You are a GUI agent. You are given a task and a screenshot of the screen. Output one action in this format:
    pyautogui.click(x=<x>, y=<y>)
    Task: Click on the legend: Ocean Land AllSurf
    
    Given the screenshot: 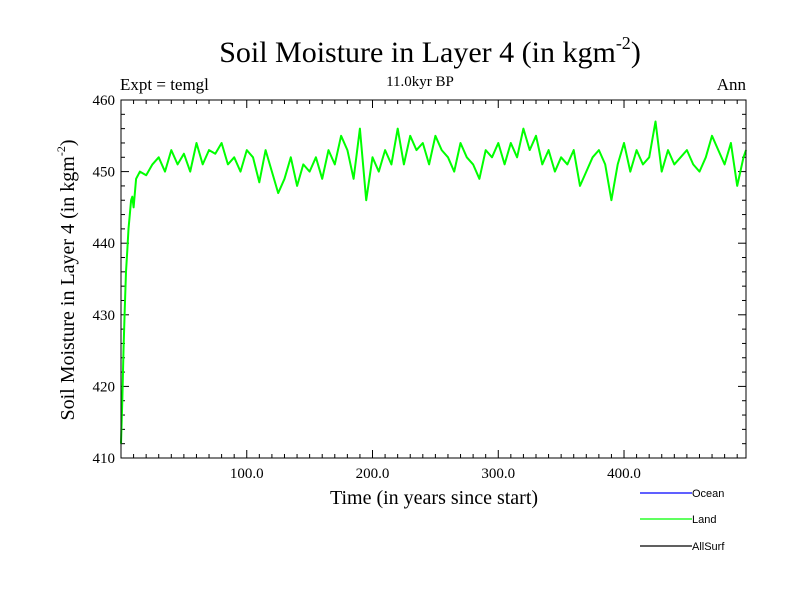 What is the action you would take?
    pyautogui.click(x=682, y=520)
    